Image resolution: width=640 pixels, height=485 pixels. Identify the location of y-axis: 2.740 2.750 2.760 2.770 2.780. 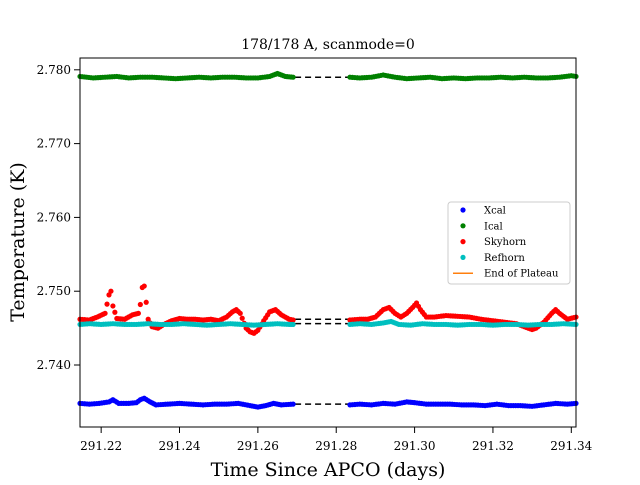
(58, 217).